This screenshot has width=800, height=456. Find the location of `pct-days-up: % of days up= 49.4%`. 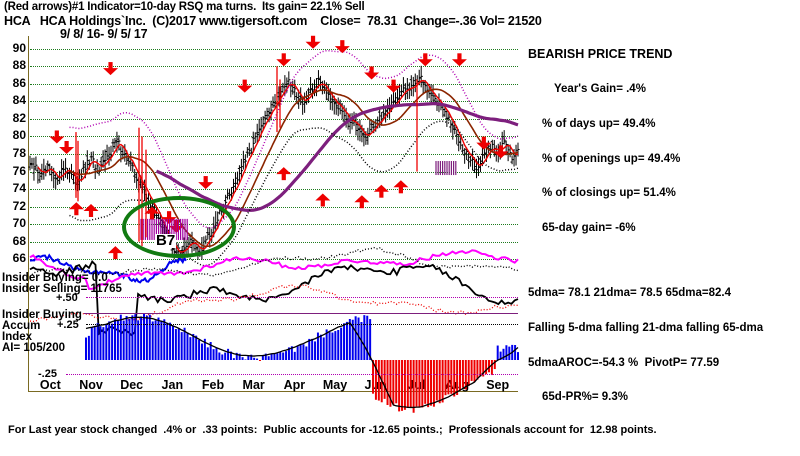

pct-days-up: % of days up= 49.4% is located at coordinates (599, 123).